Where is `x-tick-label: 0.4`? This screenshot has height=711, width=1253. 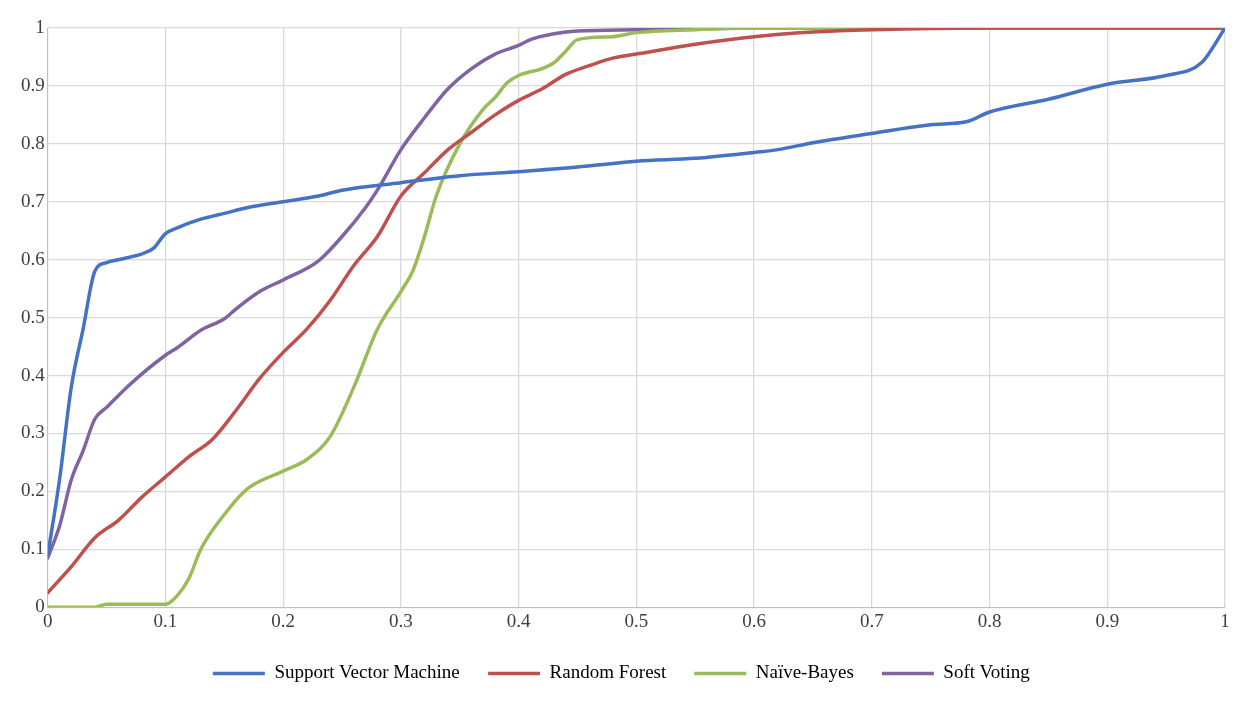
x-tick-label: 0.4 is located at coordinates (519, 620).